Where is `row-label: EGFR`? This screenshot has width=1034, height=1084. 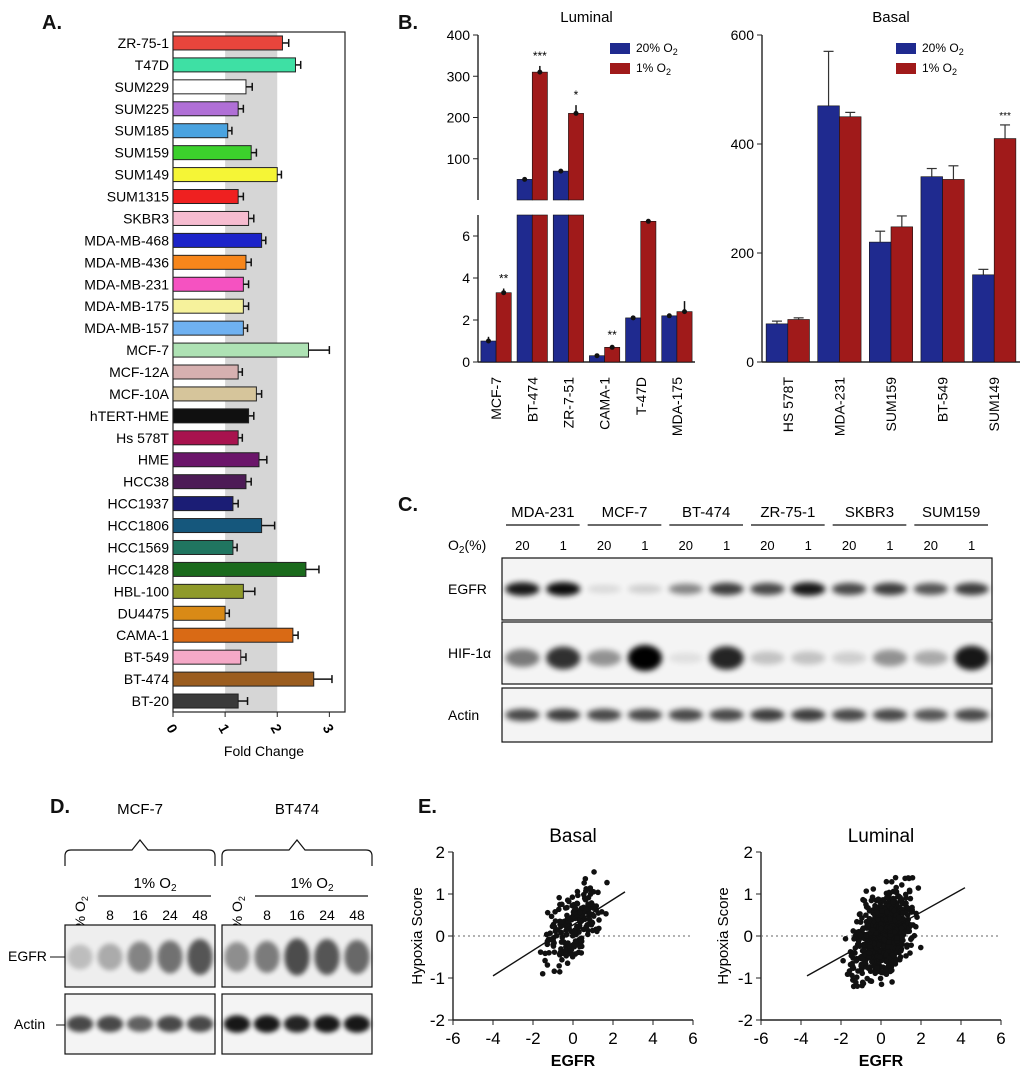 row-label: EGFR is located at coordinates (467, 589).